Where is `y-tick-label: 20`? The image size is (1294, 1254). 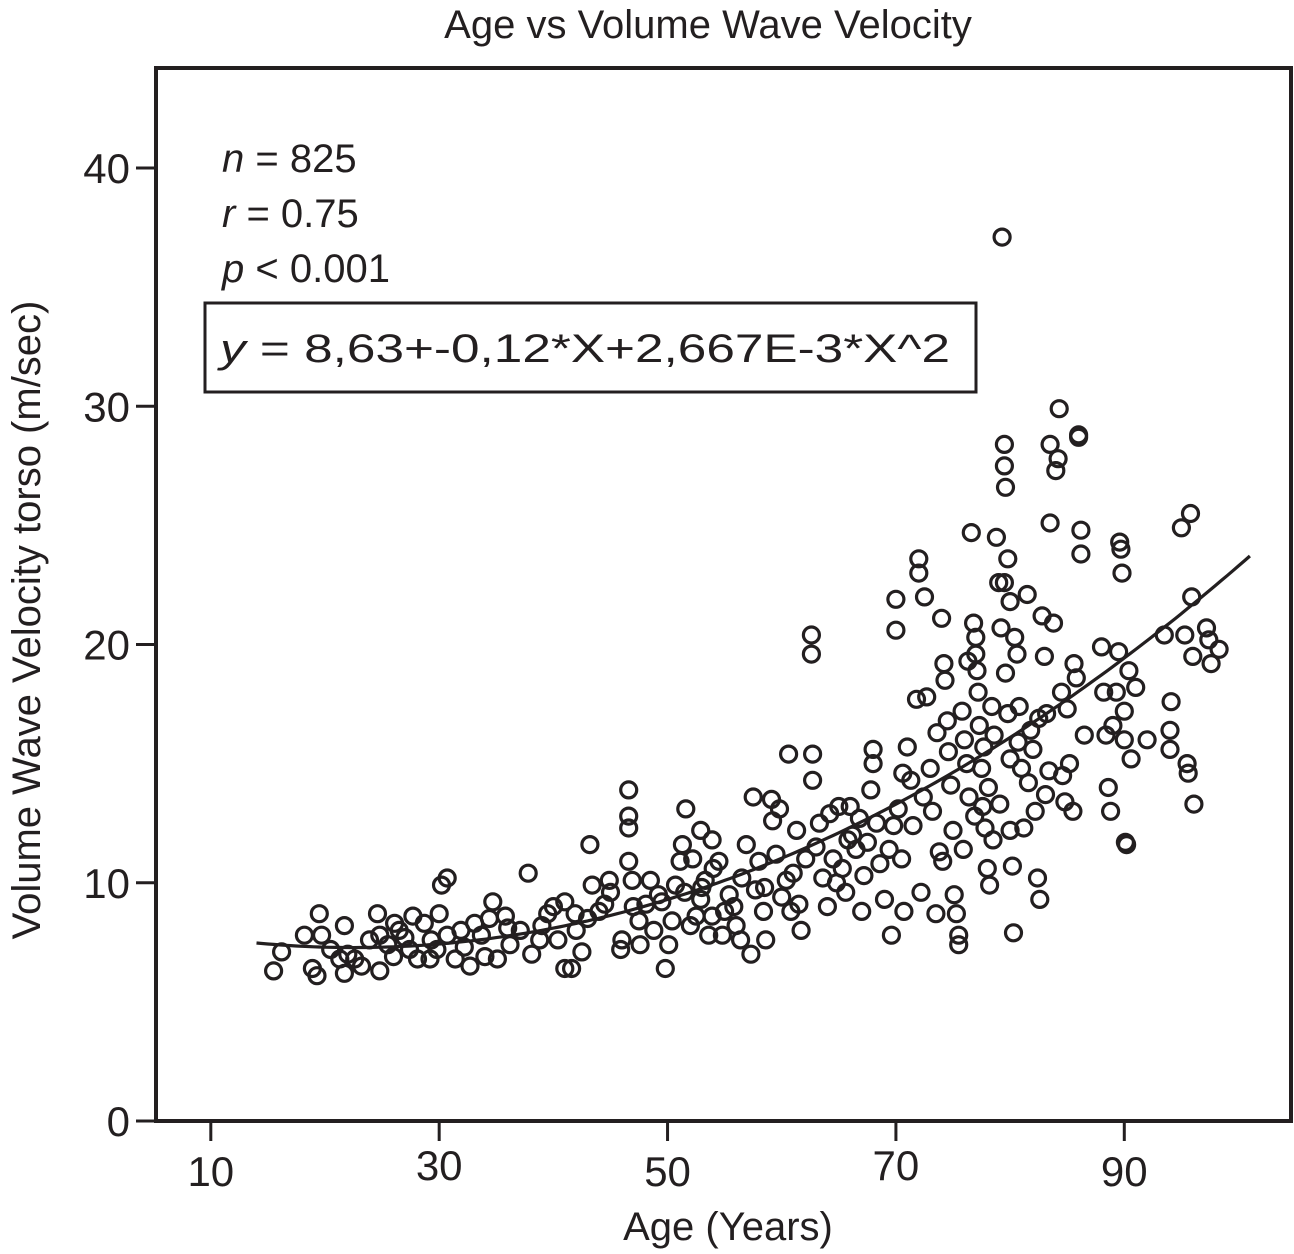 y-tick-label: 20 is located at coordinates (106, 645).